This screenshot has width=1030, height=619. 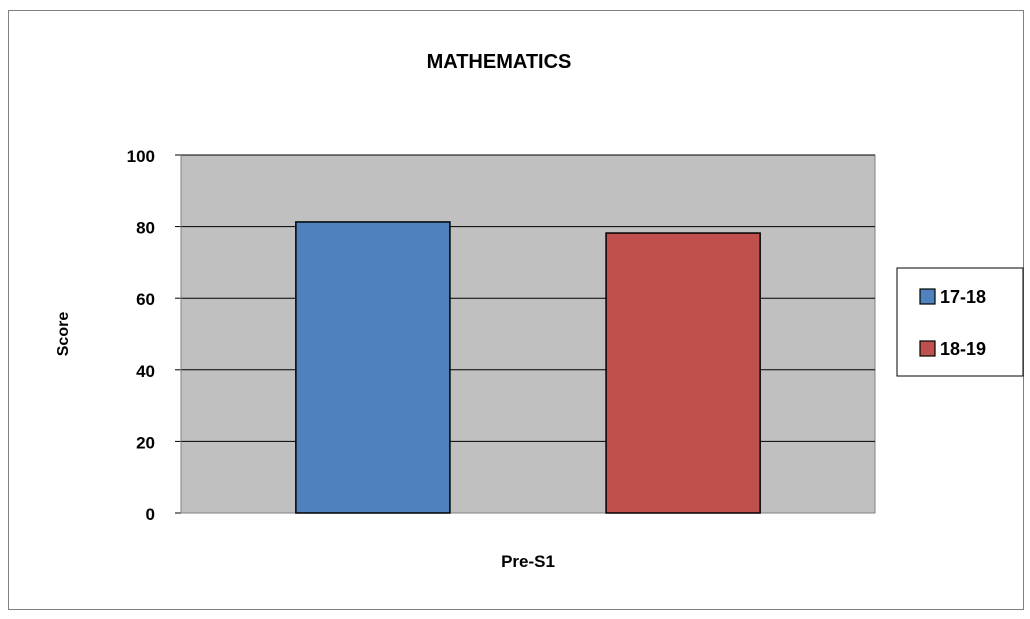 What do you see at coordinates (499, 62) in the screenshot?
I see `chart-title: MATHEMATICS` at bounding box center [499, 62].